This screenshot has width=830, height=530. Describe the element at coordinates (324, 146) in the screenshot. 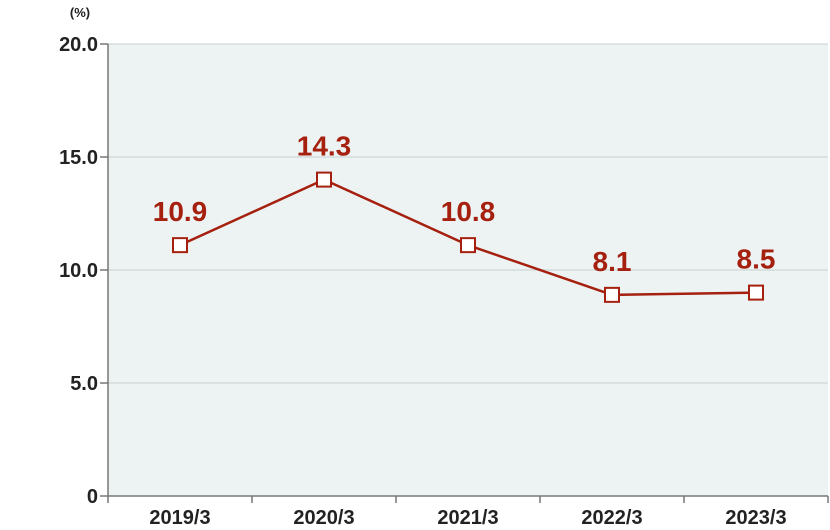

I see `data-label: 14.3` at that location.